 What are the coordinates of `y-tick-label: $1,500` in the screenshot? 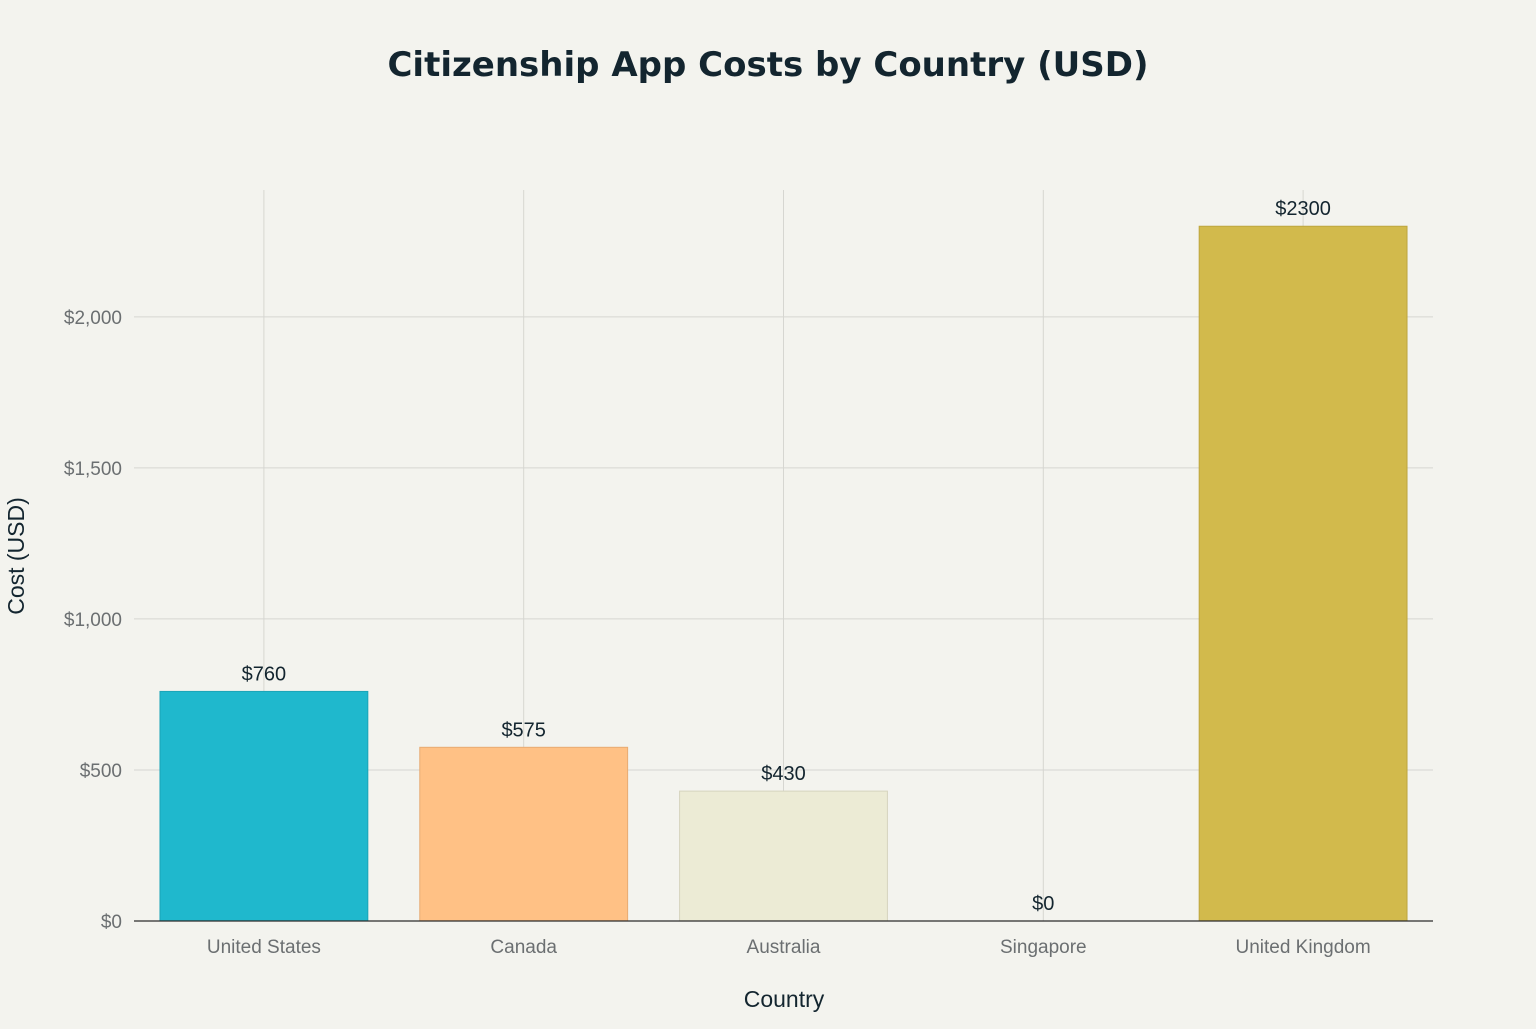 It's located at (93, 469).